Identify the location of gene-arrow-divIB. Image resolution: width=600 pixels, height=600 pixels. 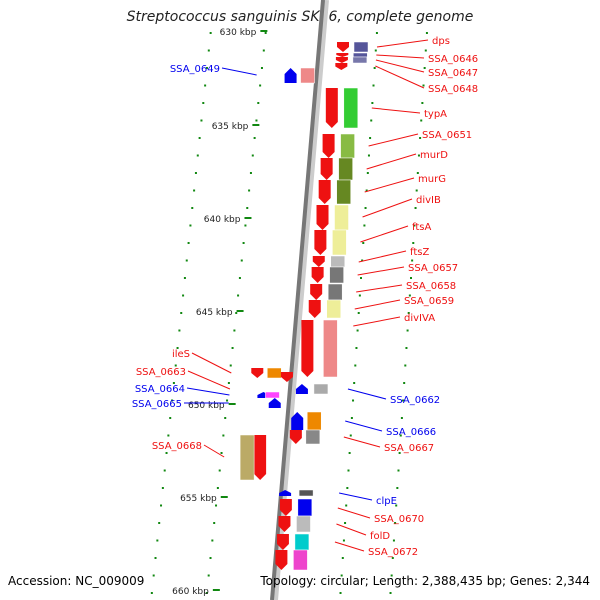
(322, 217).